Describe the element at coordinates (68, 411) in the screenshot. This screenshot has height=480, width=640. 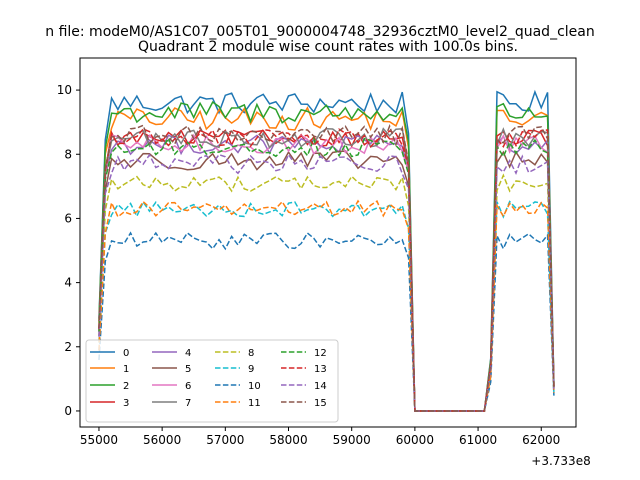
I see `y-tick-label: 0` at that location.